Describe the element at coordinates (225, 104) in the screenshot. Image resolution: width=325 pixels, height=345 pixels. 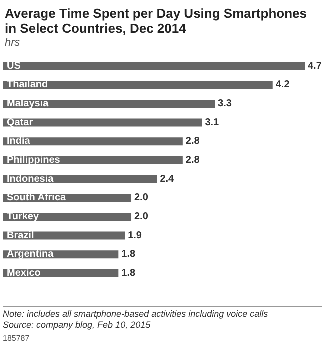
I see `data-label: 3.3` at that location.